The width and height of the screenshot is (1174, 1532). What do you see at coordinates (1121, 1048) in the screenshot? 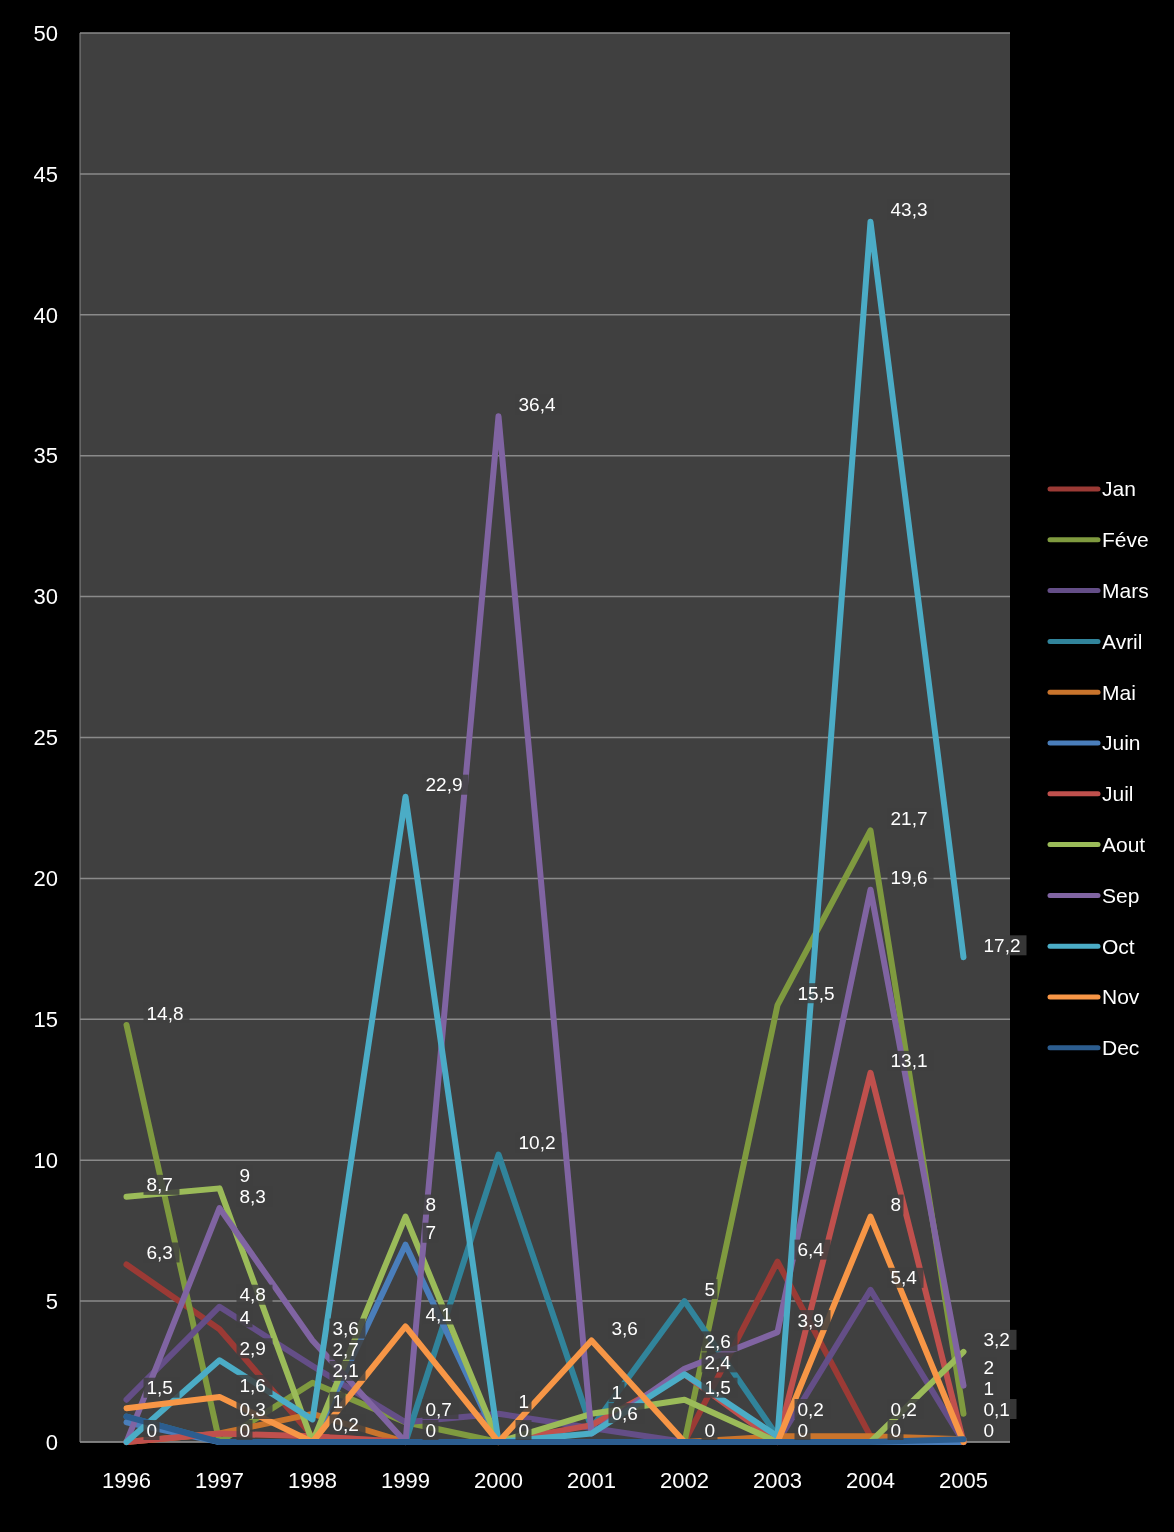
I see `legend-label: Dec` at bounding box center [1121, 1048].